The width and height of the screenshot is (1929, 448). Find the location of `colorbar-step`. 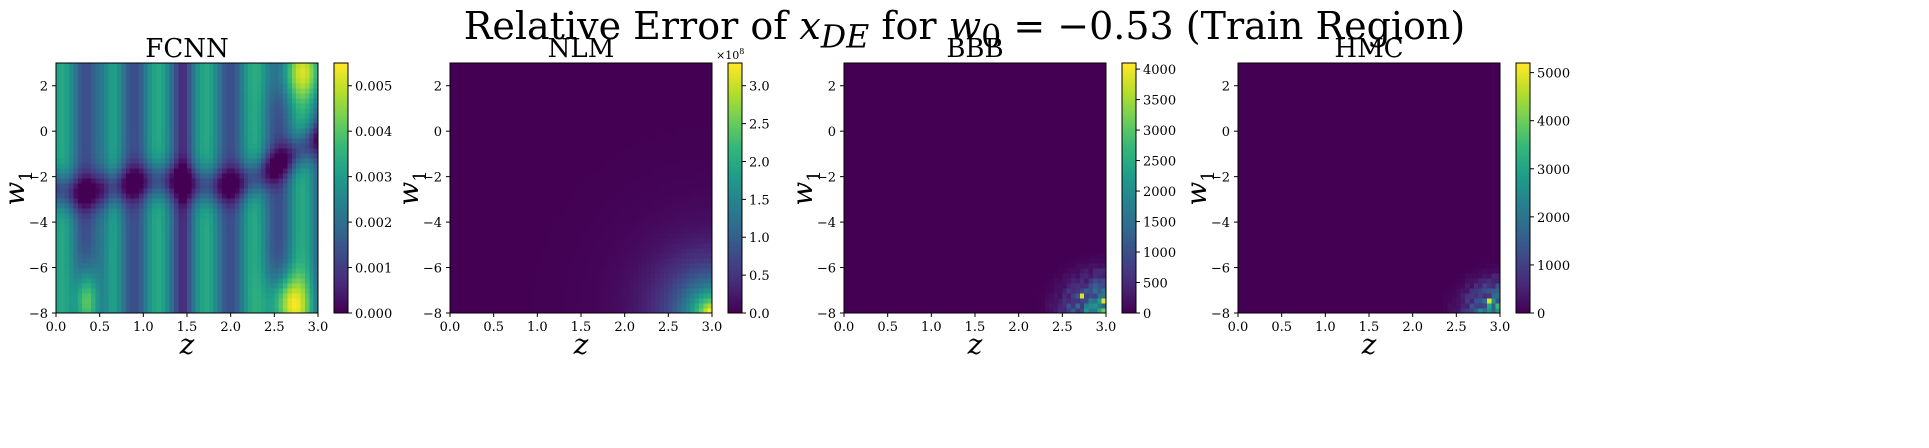

colorbar-step is located at coordinates (341, 277).